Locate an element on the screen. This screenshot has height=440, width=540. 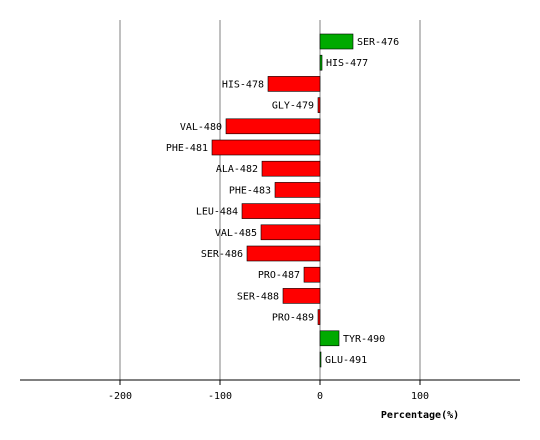
x-axis-title: Percentage(%) is located at coordinates (420, 415).